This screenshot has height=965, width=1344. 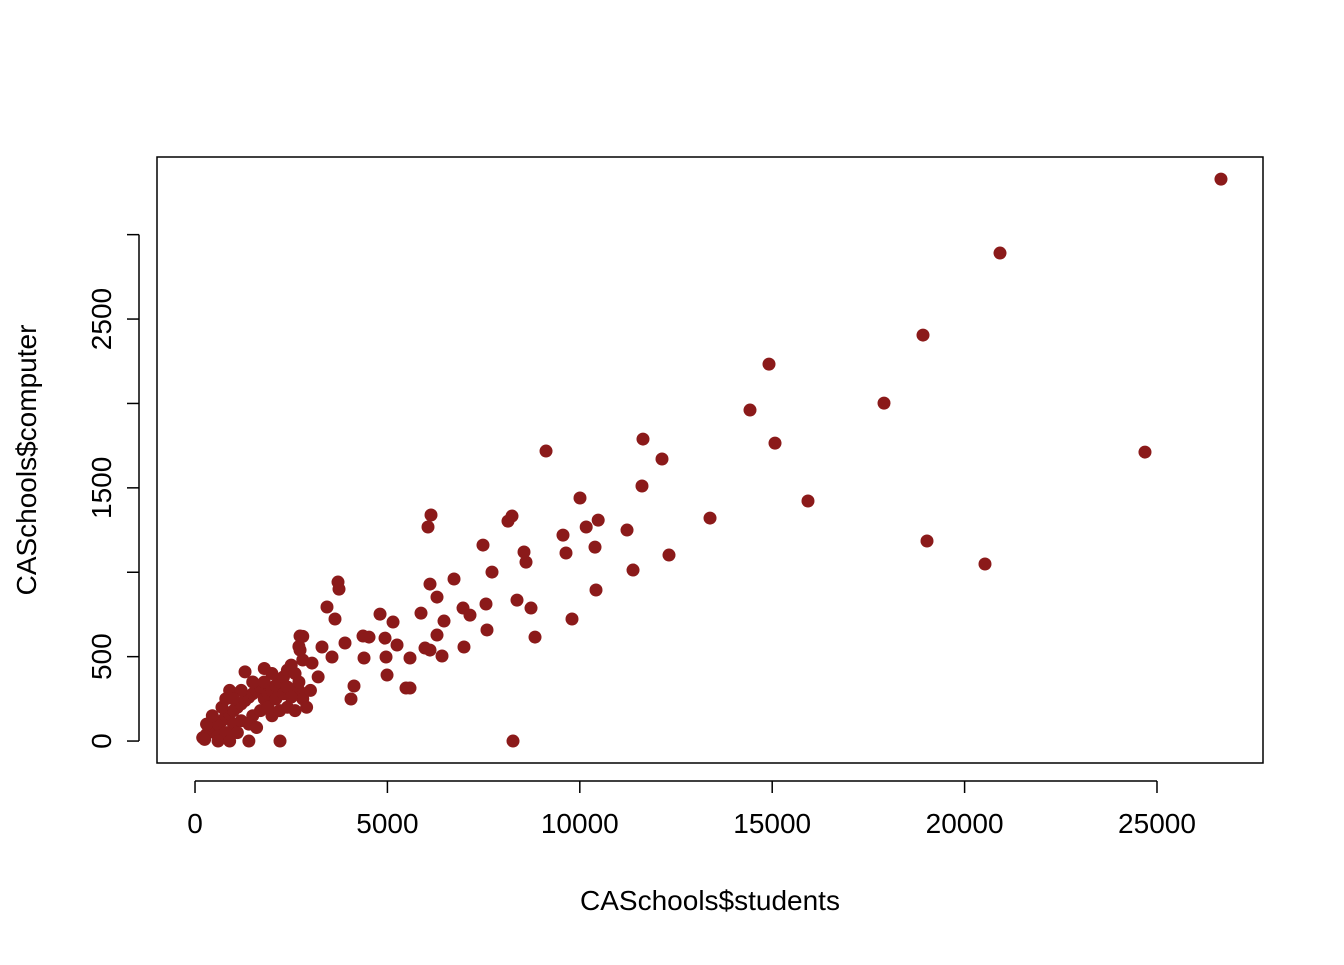 What do you see at coordinates (387, 823) in the screenshot?
I see `x-tick-label: 5000` at bounding box center [387, 823].